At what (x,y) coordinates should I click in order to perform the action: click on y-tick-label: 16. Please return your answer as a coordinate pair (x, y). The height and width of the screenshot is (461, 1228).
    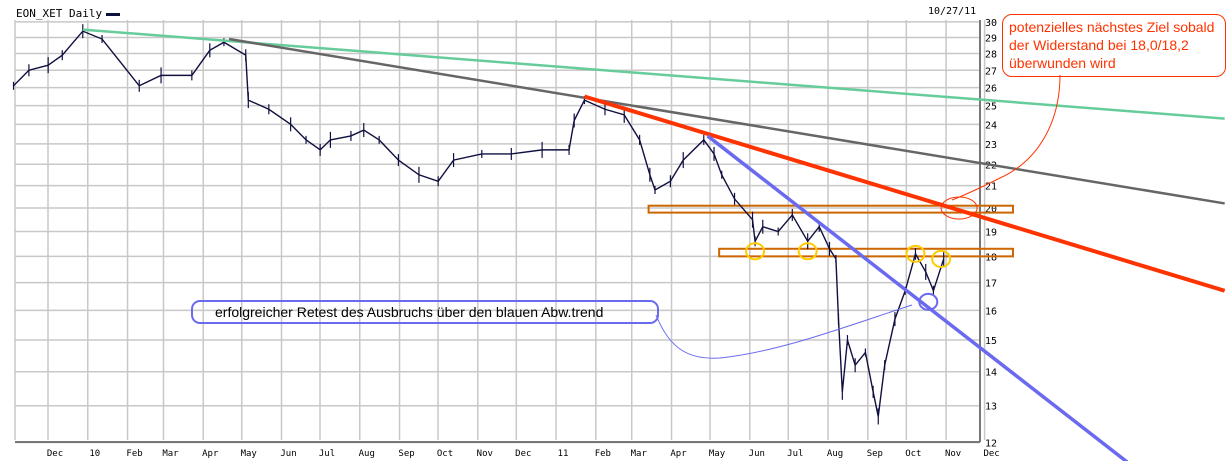
    Looking at the image, I should click on (991, 311).